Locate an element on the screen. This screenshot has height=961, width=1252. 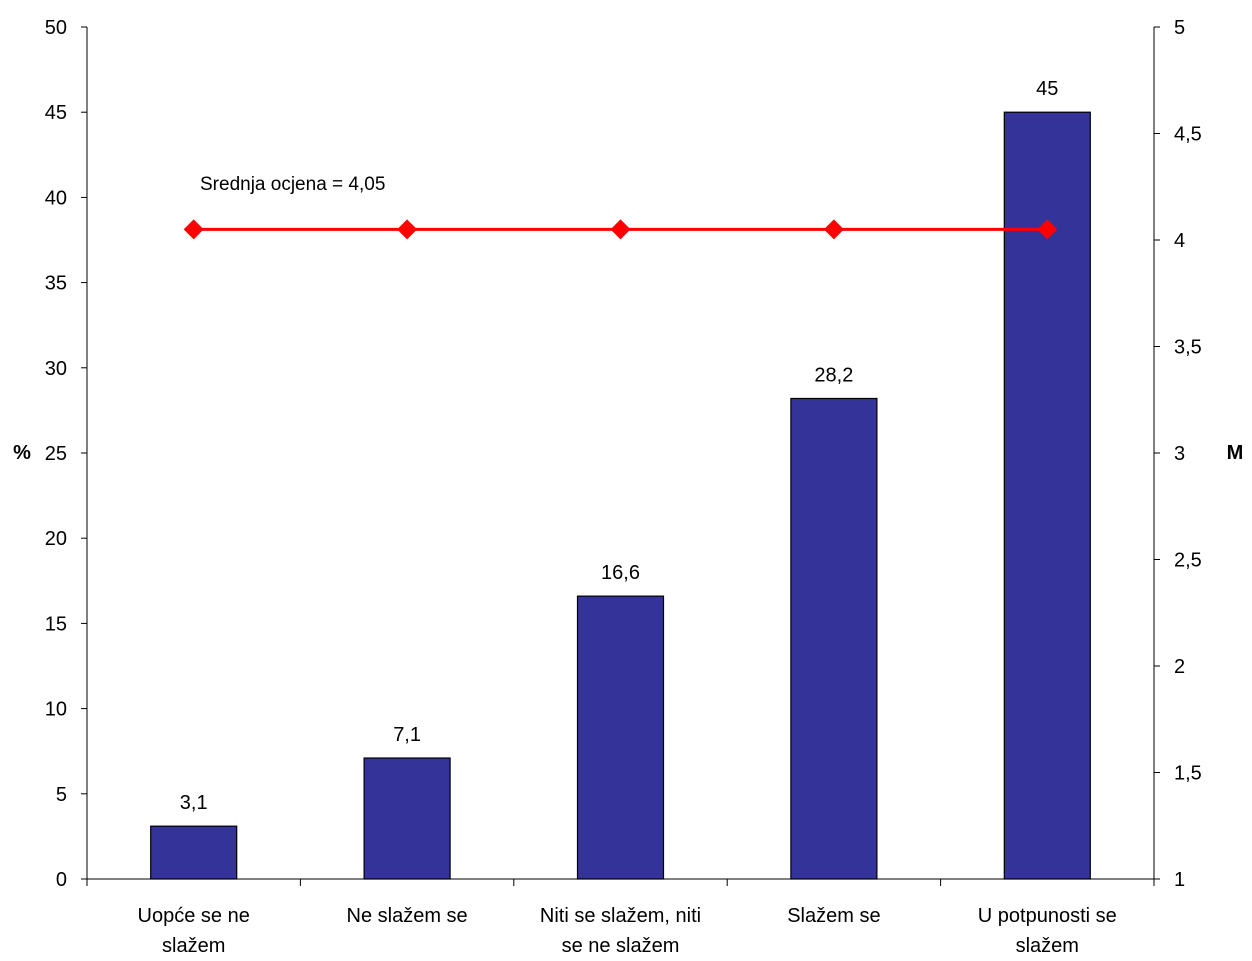
right-tick-label: 2 is located at coordinates (1179, 667).